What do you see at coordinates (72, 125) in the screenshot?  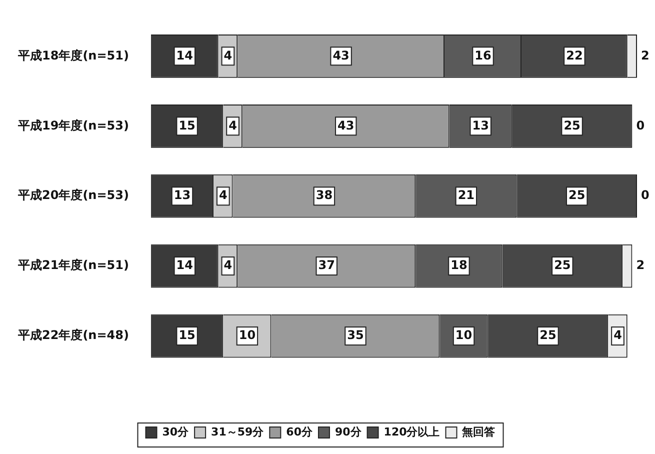 I see `y-tick-label: 平成19年度(n=53)` at bounding box center [72, 125].